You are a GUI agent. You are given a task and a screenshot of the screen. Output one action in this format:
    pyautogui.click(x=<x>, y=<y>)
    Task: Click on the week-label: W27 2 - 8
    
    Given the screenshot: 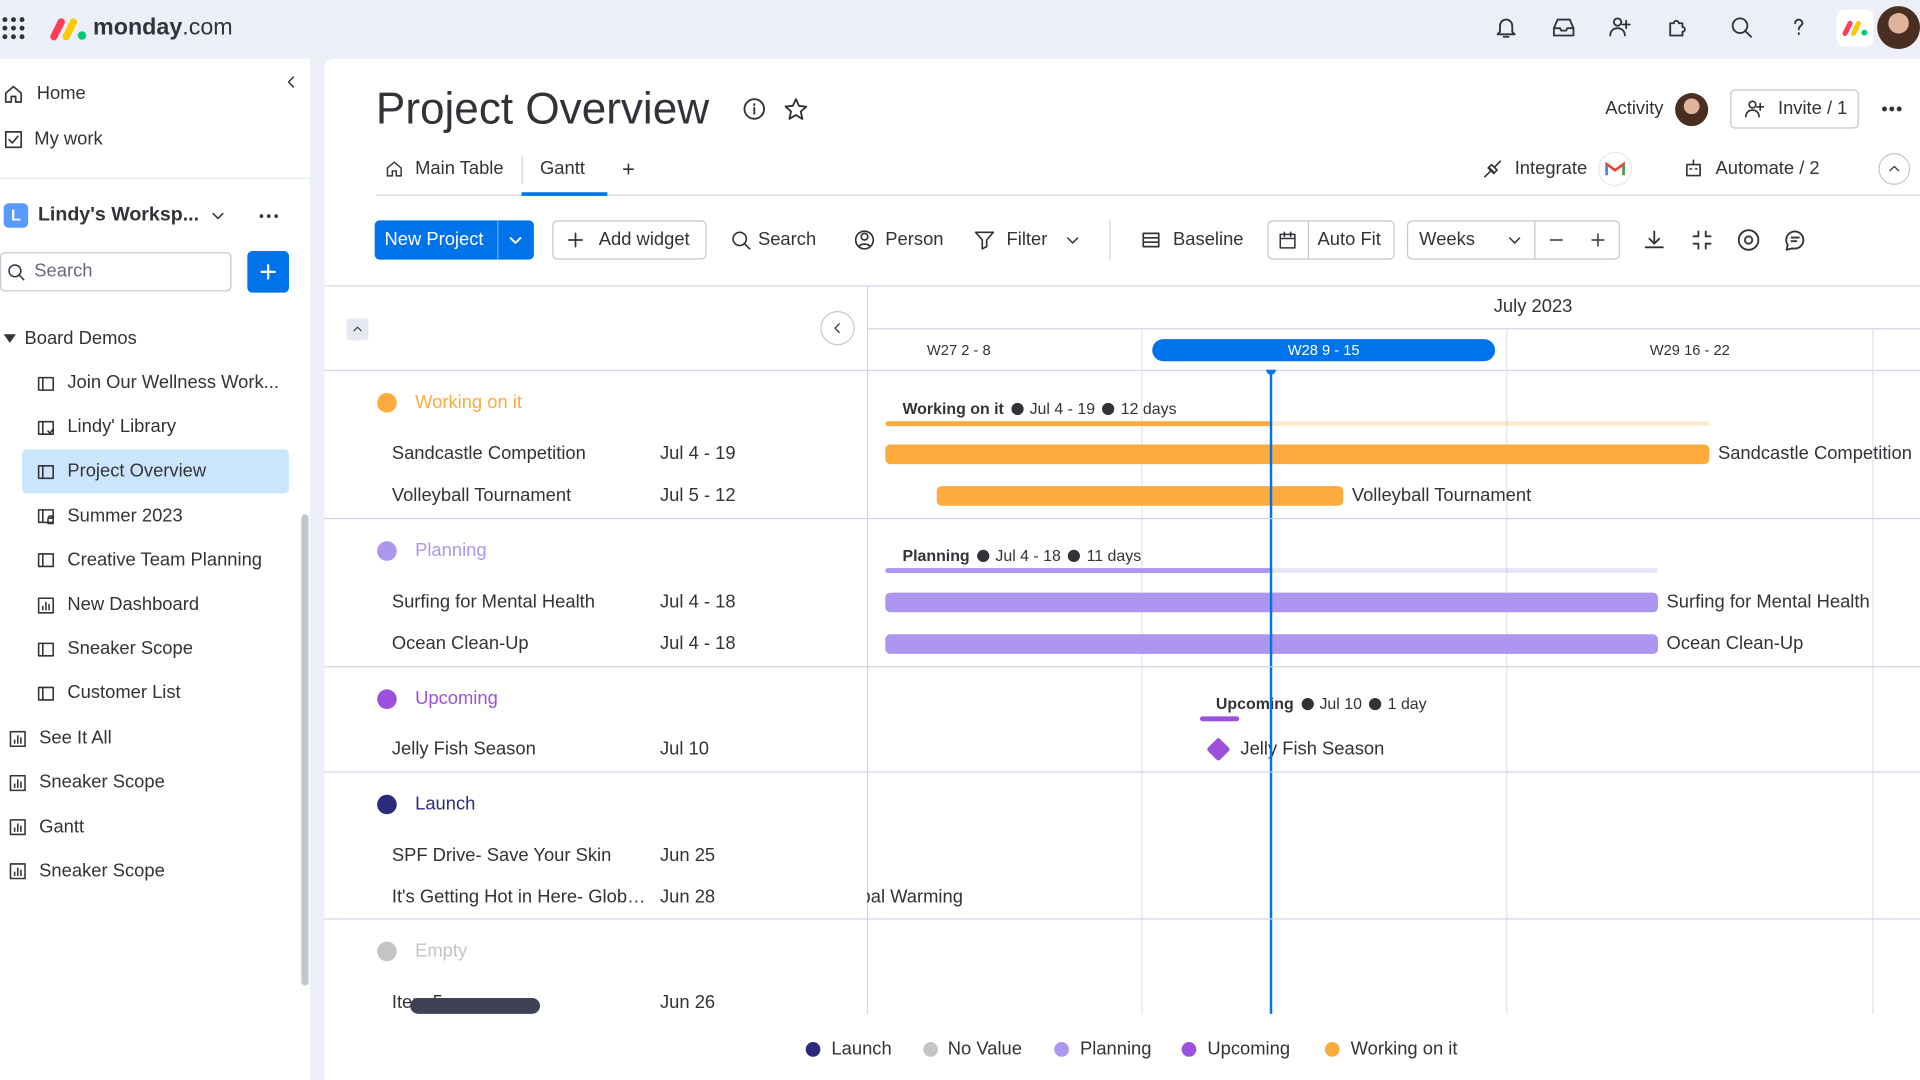 What is the action you would take?
    pyautogui.click(x=958, y=350)
    